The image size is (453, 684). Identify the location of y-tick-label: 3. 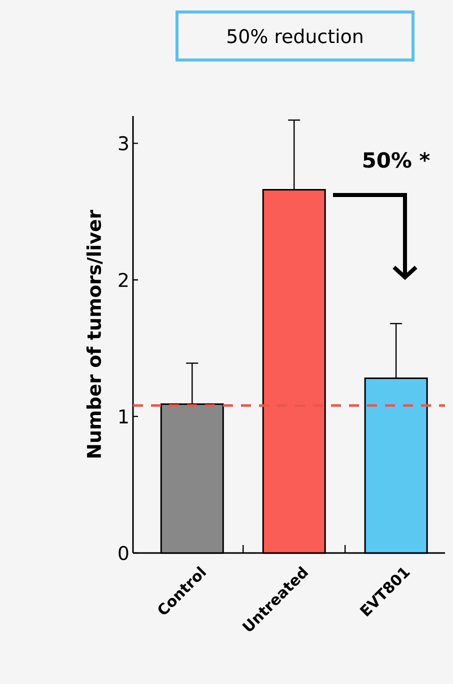
(123, 143).